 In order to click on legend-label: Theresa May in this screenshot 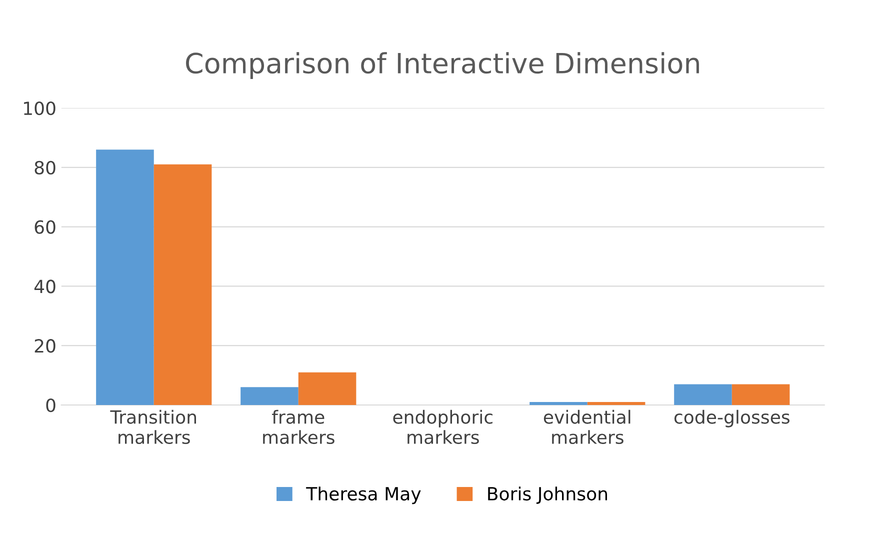, I will do `click(363, 495)`.